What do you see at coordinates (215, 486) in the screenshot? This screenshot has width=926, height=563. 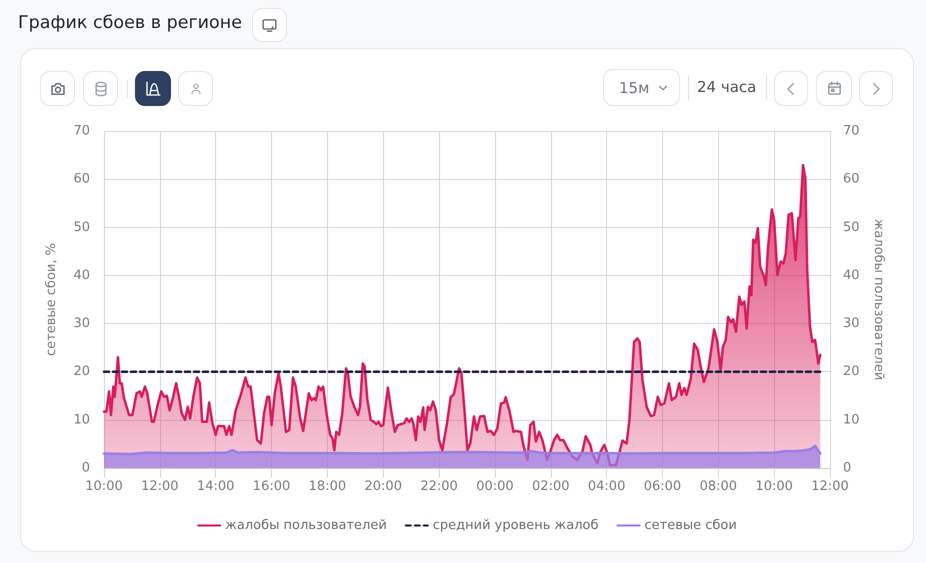 I see `x-tick-label: 14:00` at bounding box center [215, 486].